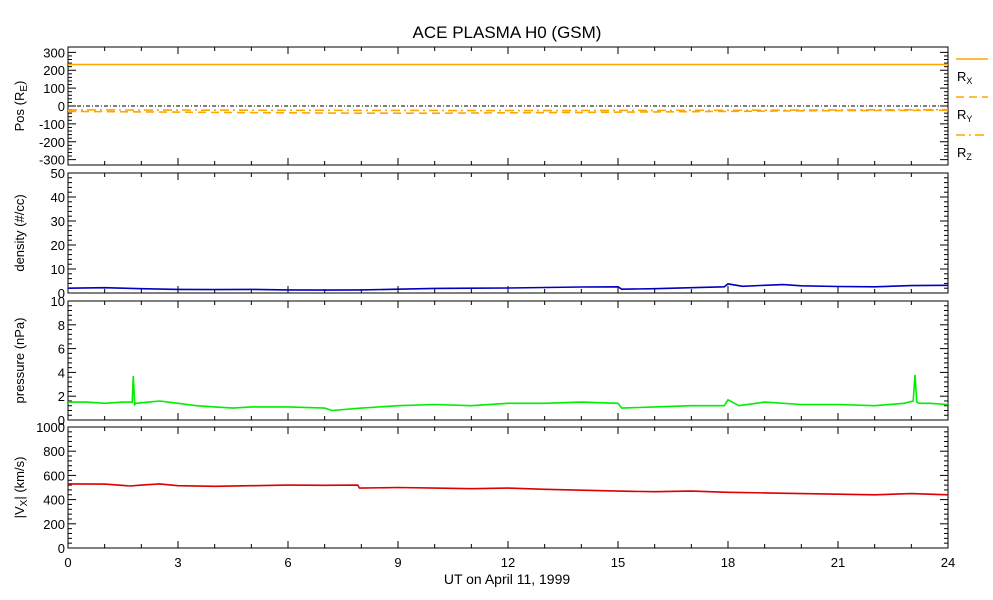 The image size is (993, 600). I want to click on y-tick-label: 30, so click(58, 221).